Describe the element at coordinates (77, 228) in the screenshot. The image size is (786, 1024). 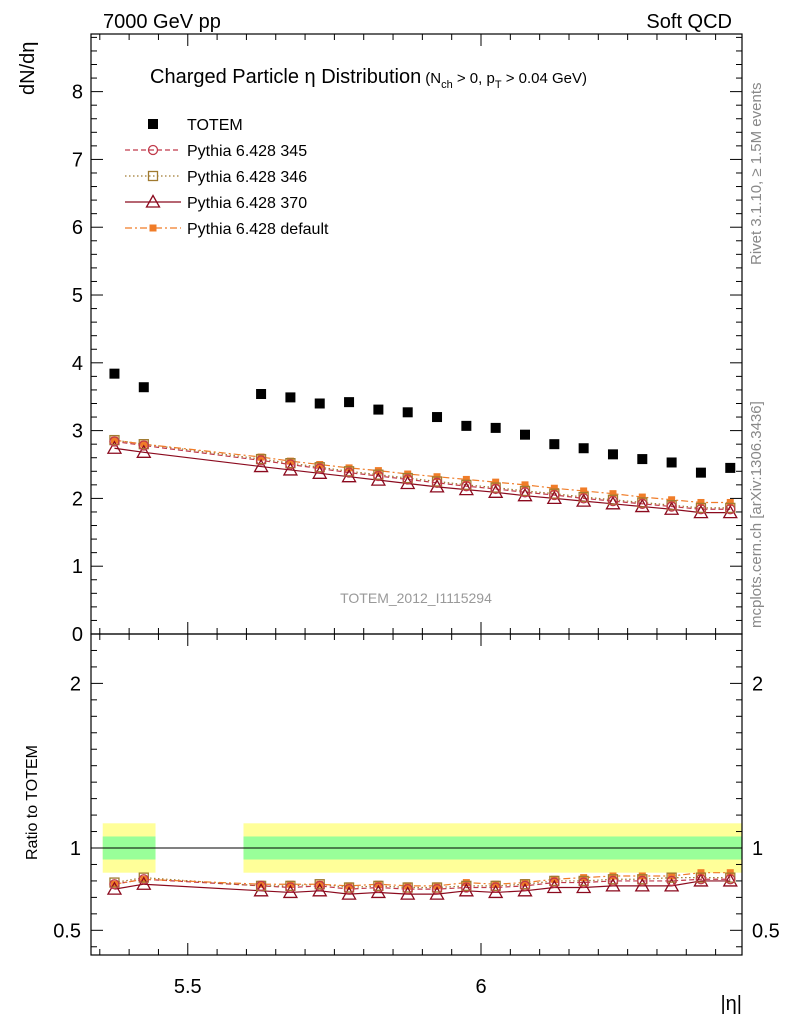
I see `top-y-tick-label: 6` at that location.